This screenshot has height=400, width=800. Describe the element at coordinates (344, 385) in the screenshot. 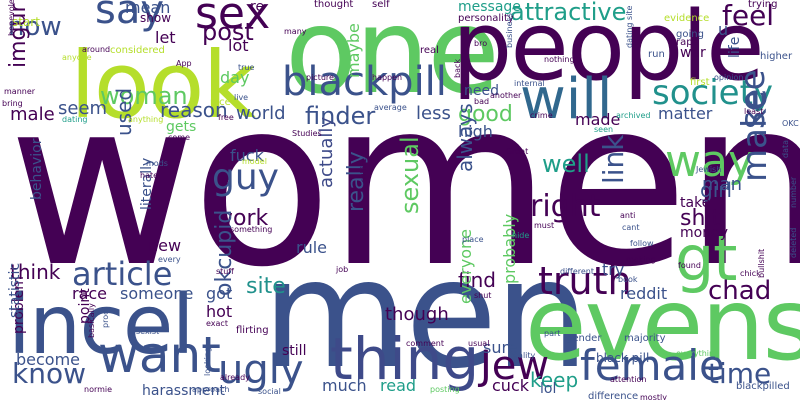

I see `cloud-word: much` at that location.